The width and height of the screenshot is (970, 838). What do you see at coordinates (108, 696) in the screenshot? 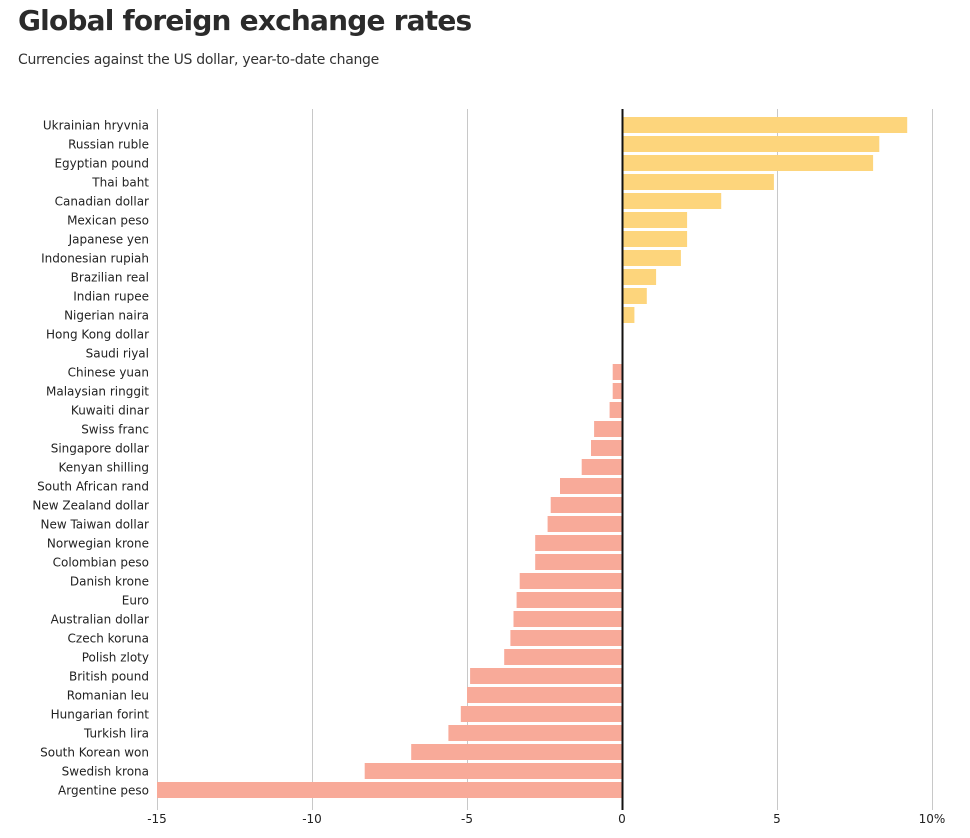
I see `category-label: Romanian leu` at bounding box center [108, 696].